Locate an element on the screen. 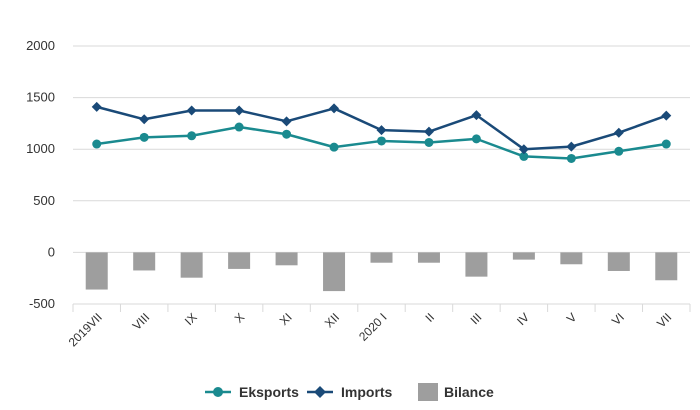  x-tick-label: VII is located at coordinates (664, 320).